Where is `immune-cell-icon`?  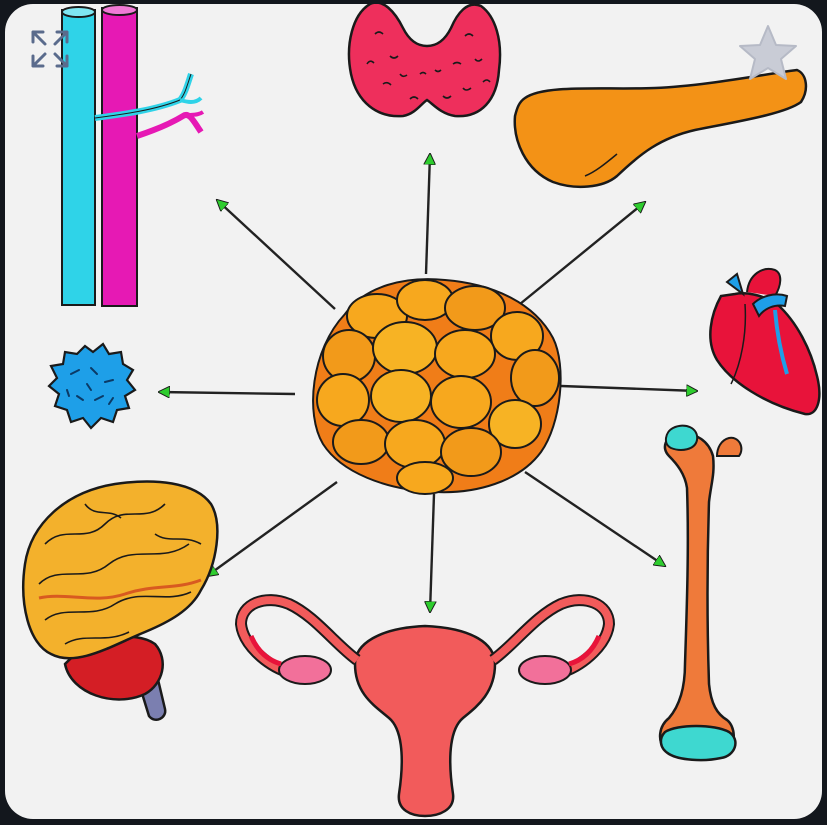
immune-cell-icon is located at coordinates (92, 386).